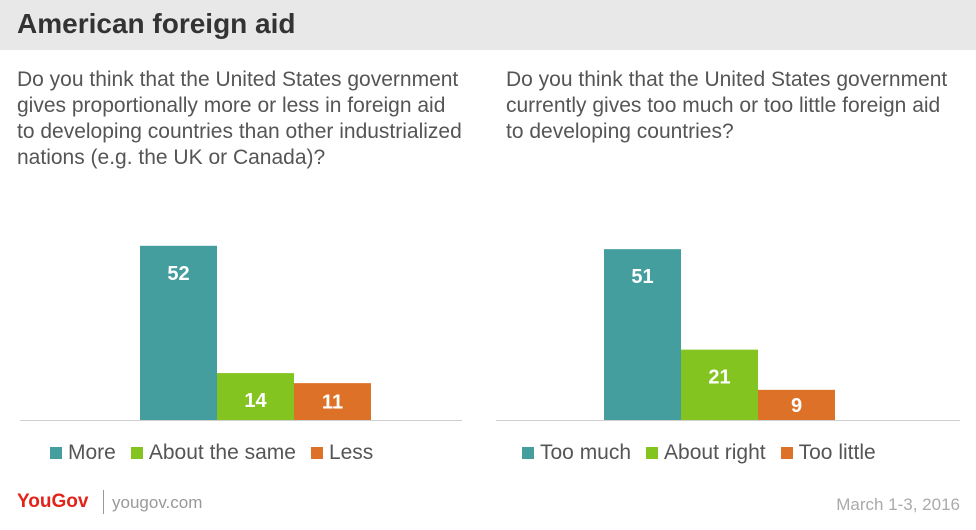 The width and height of the screenshot is (976, 530). I want to click on legend-label: Too much, so click(586, 452).